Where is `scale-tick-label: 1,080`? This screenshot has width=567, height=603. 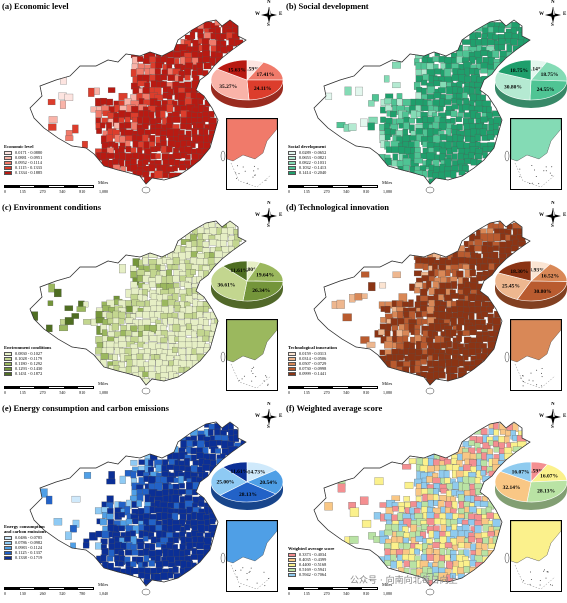 scale-tick-label: 1,080 is located at coordinates (387, 593).